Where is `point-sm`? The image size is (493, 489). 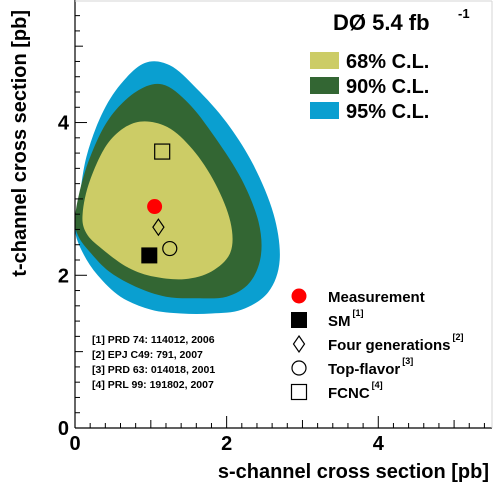 point-sm is located at coordinates (149, 255).